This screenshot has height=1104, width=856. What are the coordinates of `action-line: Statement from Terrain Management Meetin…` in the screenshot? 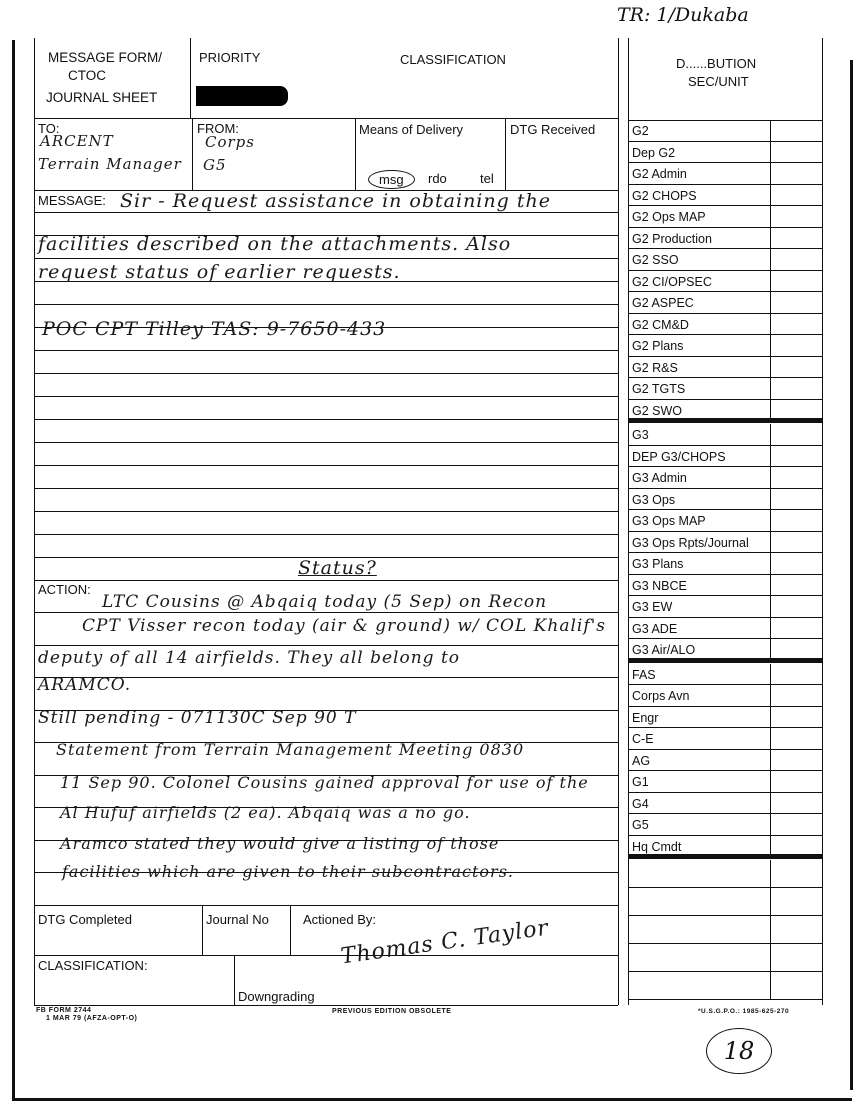 It's located at (290, 749).